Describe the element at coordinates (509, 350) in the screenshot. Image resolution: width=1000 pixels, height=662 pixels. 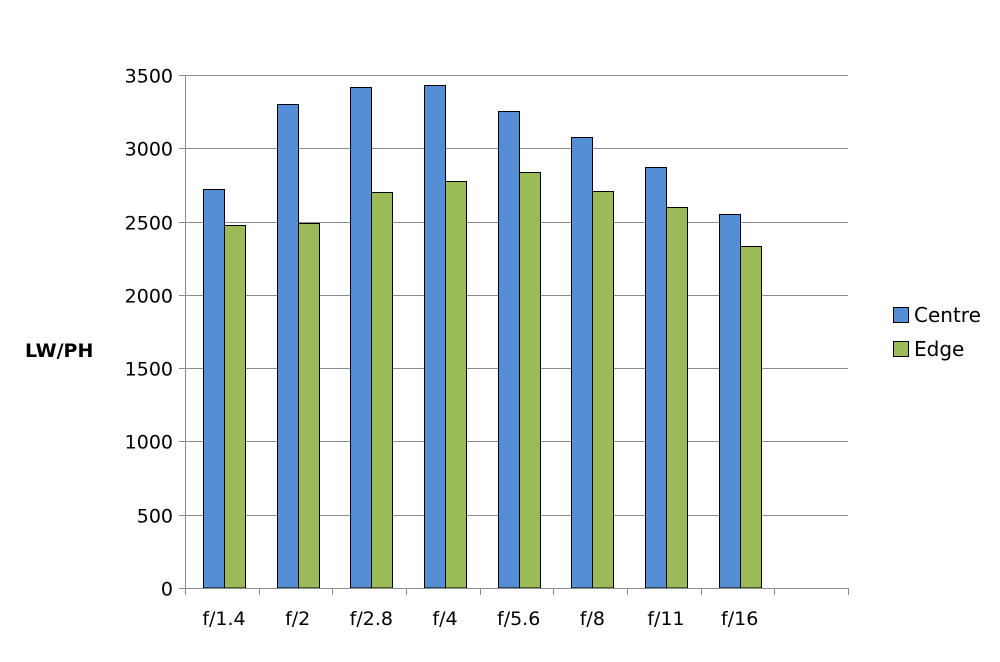
I see `bar-centre-f56` at that location.